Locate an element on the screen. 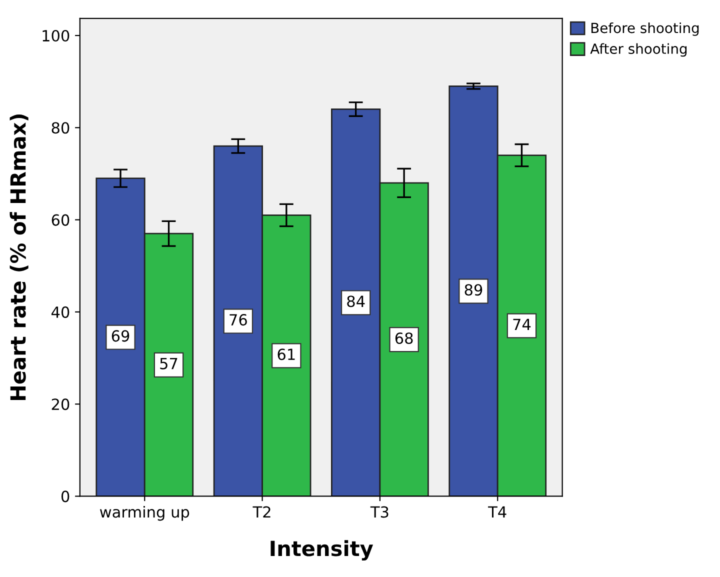  y-tick-label: 20 is located at coordinates (61, 404).